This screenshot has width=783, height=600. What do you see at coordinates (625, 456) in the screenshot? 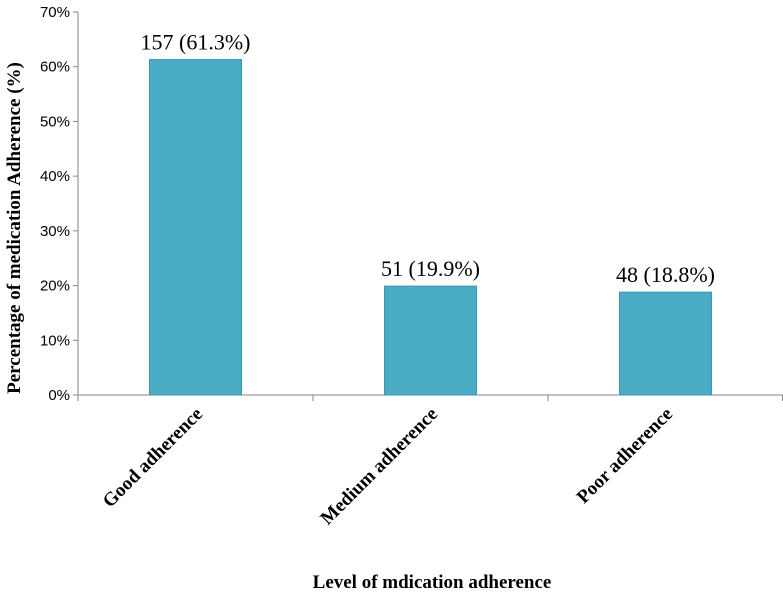
I see `category-label: Poor adherence` at bounding box center [625, 456].